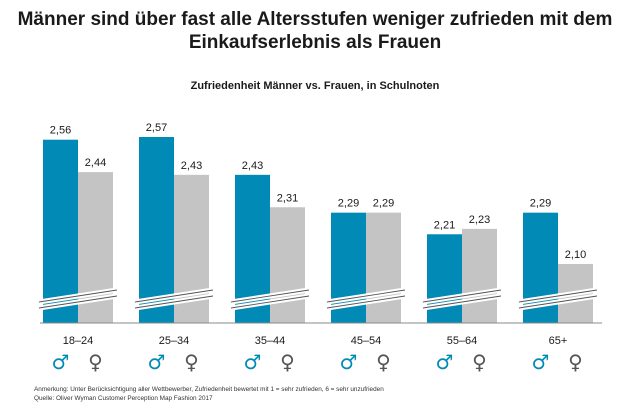  What do you see at coordinates (479, 220) in the screenshot?
I see `data-label: 2,23` at bounding box center [479, 220].